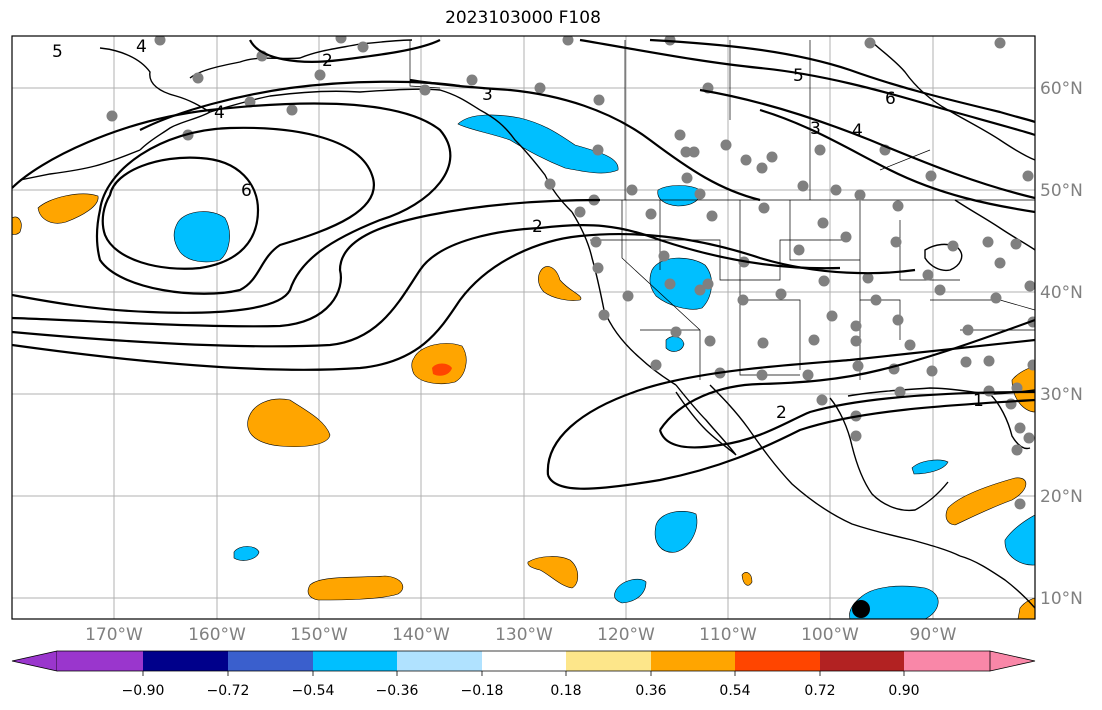  I want to click on contour-1-outer, so click(790, 414).